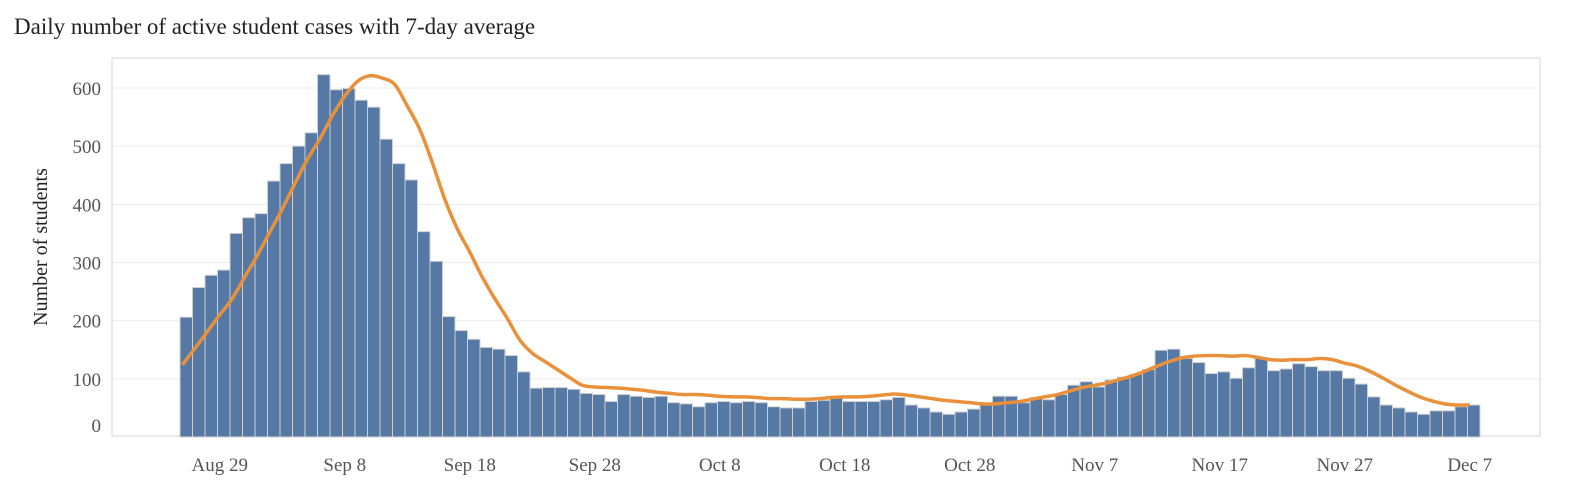 This screenshot has height=500, width=1588. Describe the element at coordinates (41, 247) in the screenshot. I see `y-axis-label: Number of students` at that location.